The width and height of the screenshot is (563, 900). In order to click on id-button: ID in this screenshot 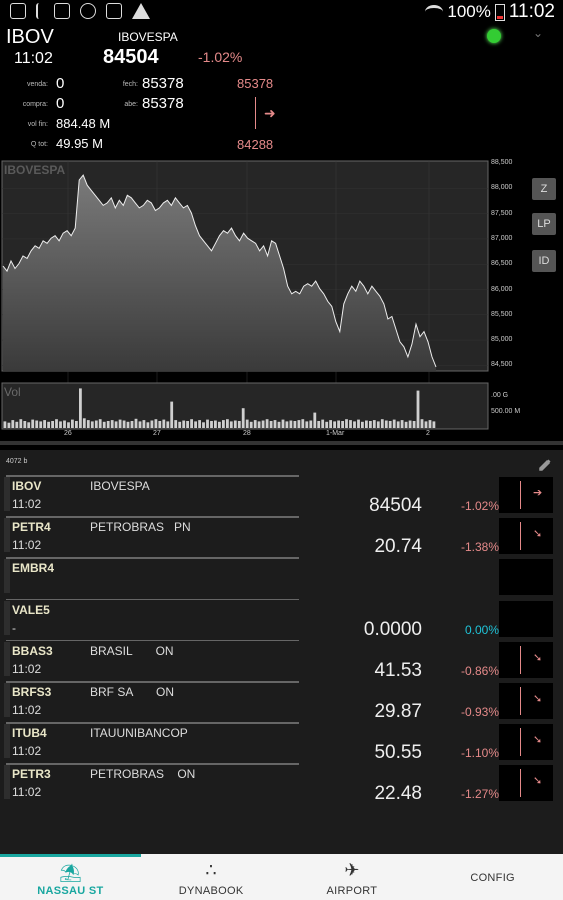, I will do `click(544, 261)`.